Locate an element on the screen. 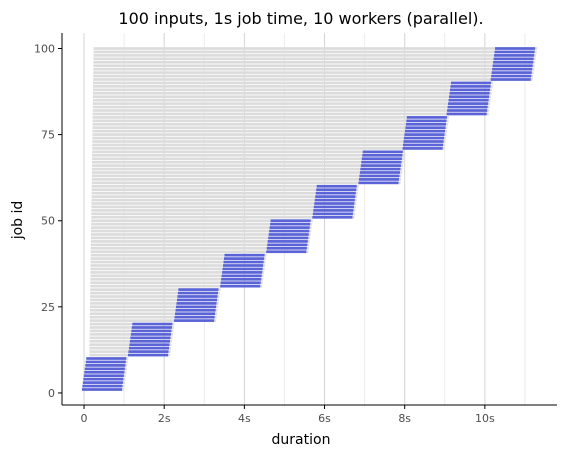  x-axis-label: duration is located at coordinates (301, 440).